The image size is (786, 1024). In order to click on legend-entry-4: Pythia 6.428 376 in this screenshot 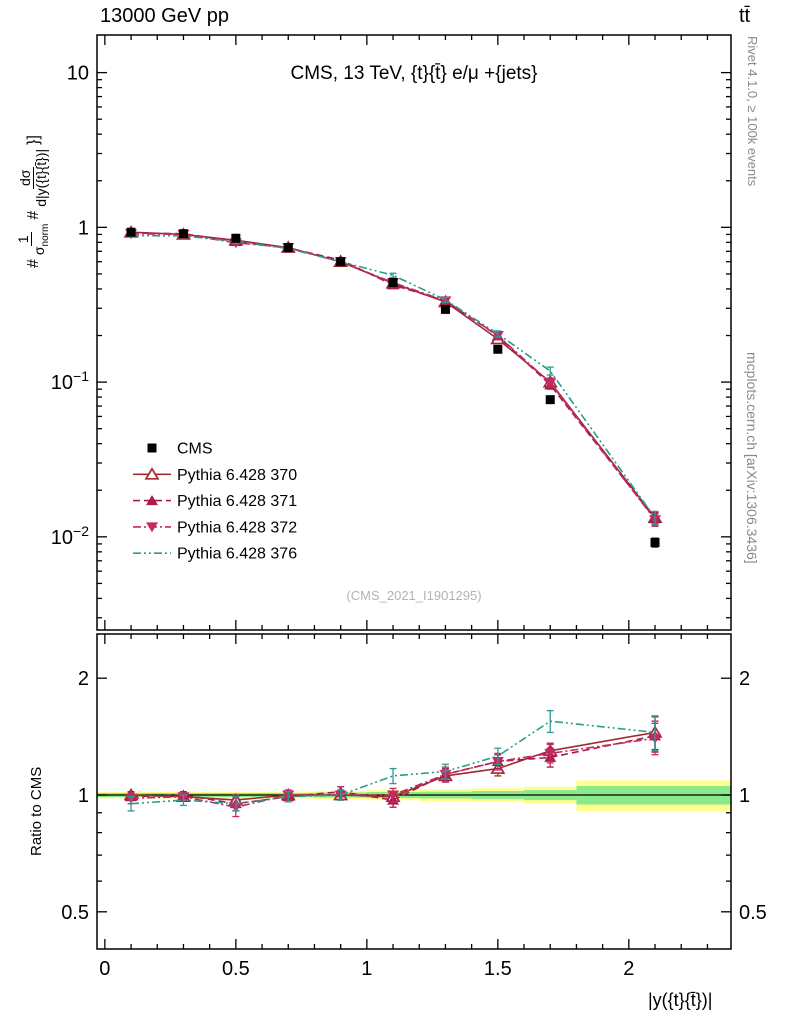, I will do `click(215, 554)`.